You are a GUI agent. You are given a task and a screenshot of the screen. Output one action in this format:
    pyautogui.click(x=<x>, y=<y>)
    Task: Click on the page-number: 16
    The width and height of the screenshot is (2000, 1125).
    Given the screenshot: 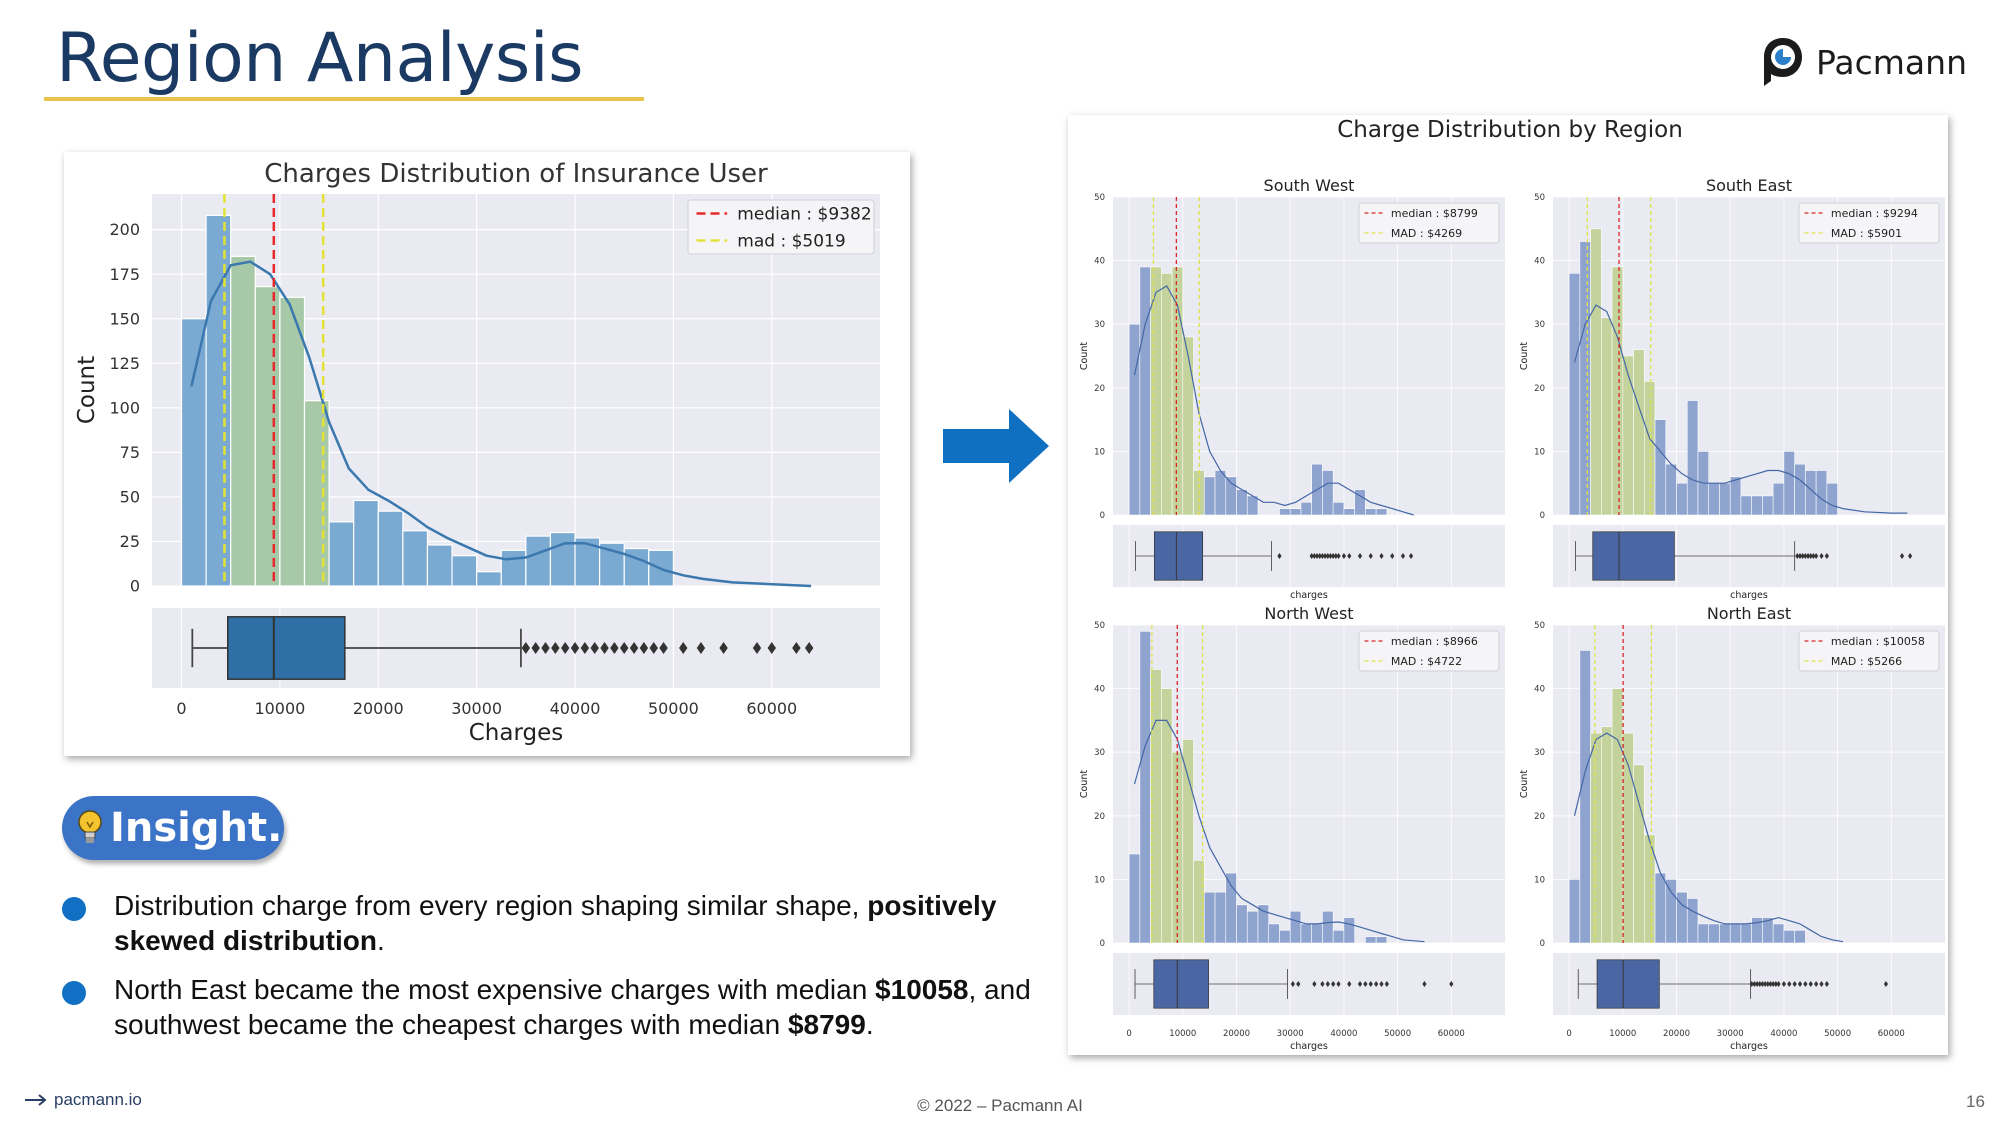 What is the action you would take?
    pyautogui.click(x=1975, y=1101)
    